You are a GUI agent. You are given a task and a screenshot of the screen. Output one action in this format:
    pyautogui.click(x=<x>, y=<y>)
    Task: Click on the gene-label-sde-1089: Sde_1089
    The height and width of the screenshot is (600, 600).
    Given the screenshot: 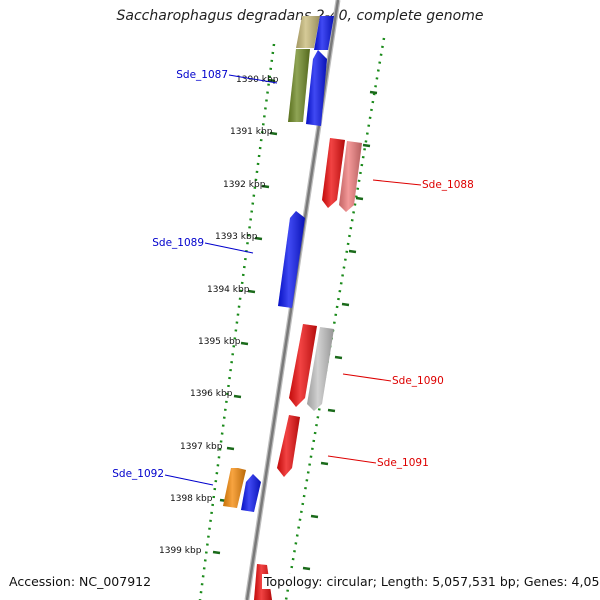 What is the action you would take?
    pyautogui.click(x=178, y=243)
    